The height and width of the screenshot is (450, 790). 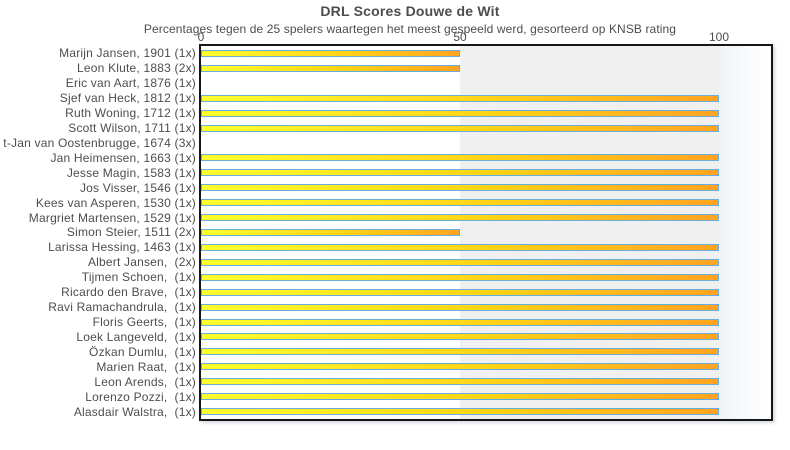 What do you see at coordinates (130, 83) in the screenshot?
I see `y-axis-label: Eric van Aart, 1876 (1x)` at bounding box center [130, 83].